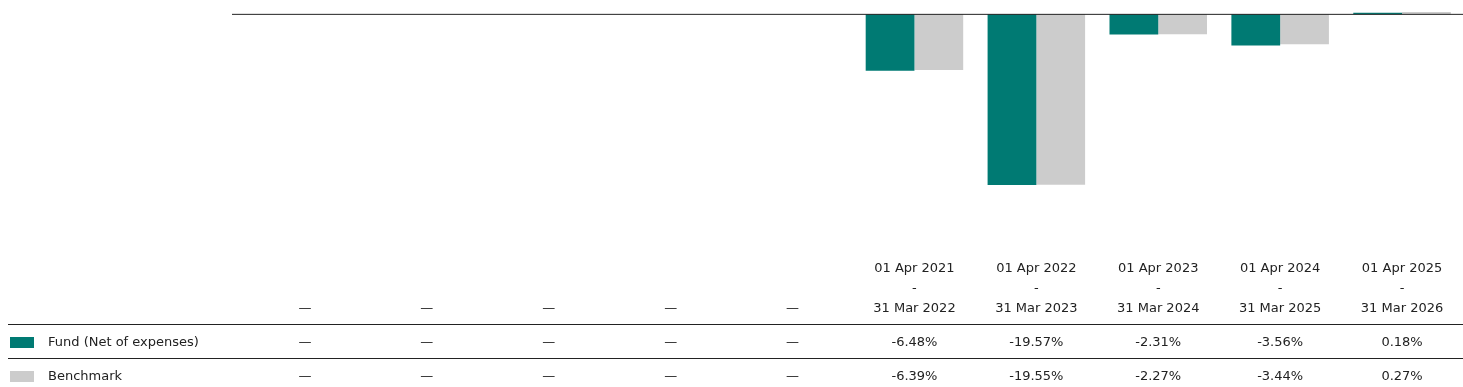 The height and width of the screenshot is (387, 1463). I want to click on x-tick-label: 01 Apr 2025 - 31 Mar 2026, so click(1402, 288).